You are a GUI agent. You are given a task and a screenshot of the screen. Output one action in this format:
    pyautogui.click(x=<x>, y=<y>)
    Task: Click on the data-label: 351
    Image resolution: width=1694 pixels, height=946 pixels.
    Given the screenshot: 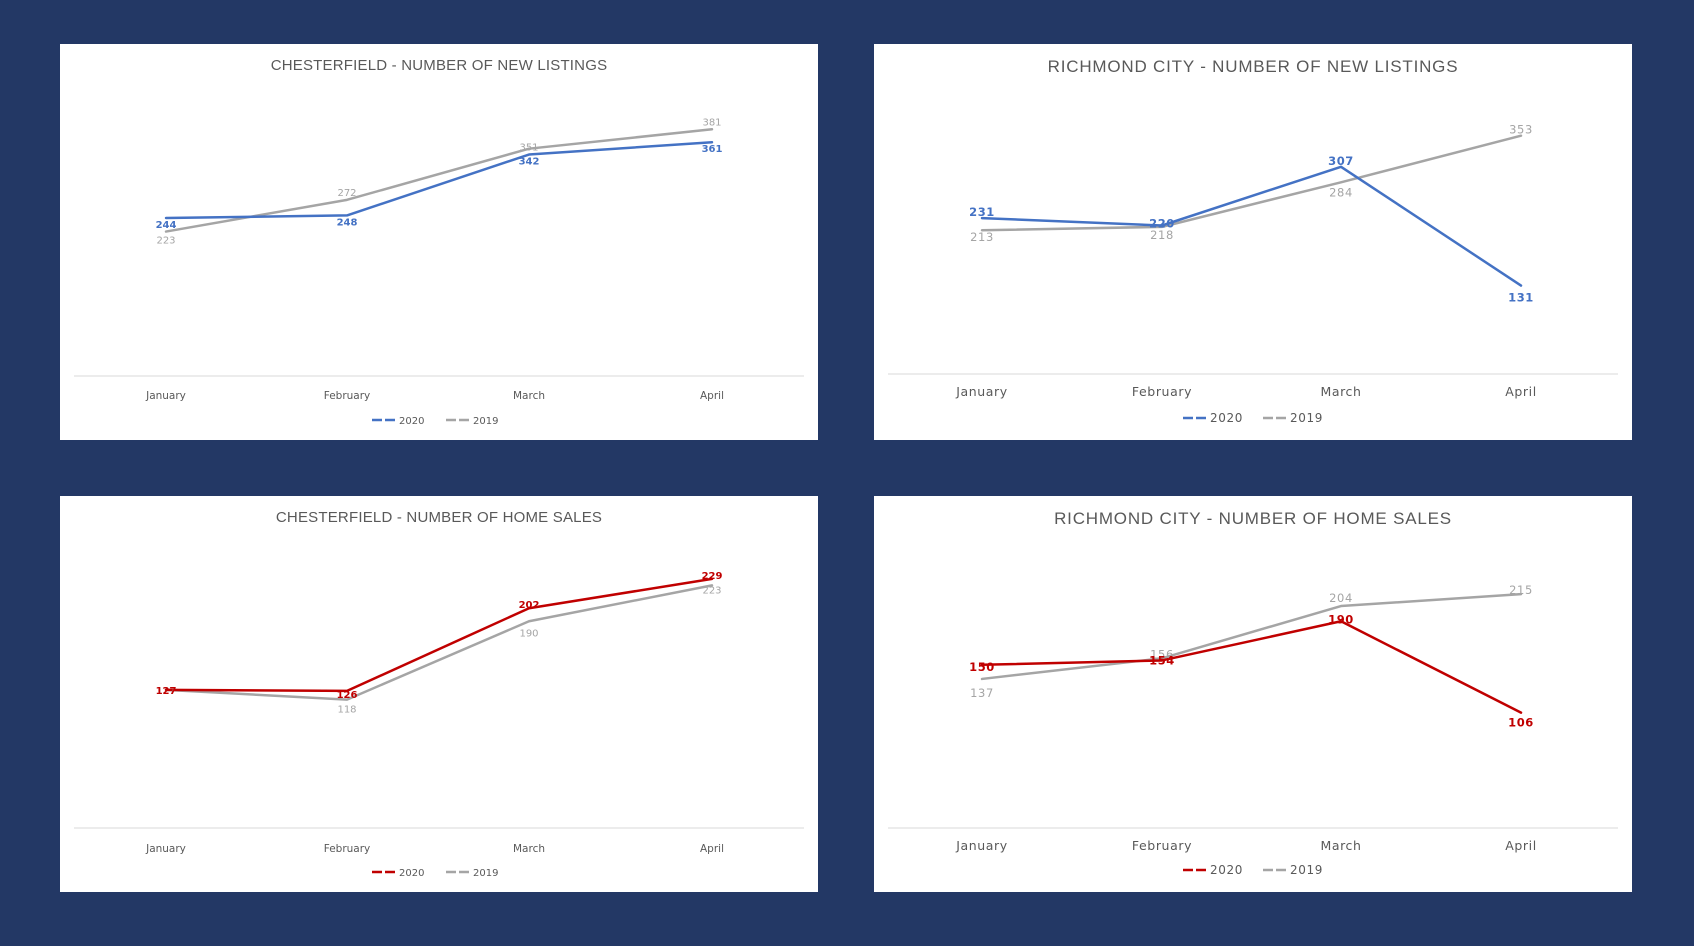 What is the action you would take?
    pyautogui.click(x=528, y=148)
    